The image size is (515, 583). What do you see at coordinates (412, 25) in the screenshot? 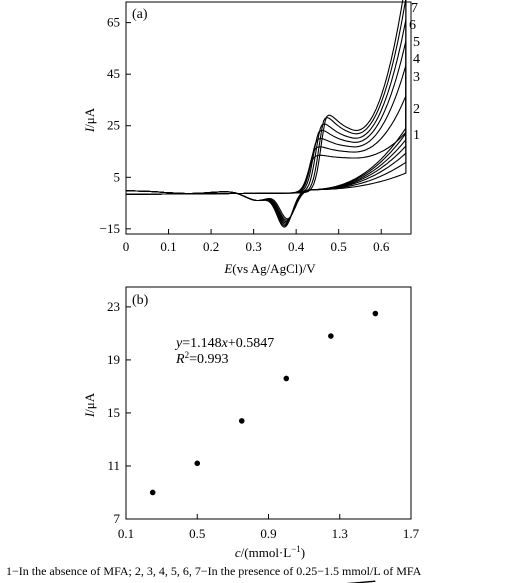
I see `cv-curve-label-6: 6` at bounding box center [412, 25].